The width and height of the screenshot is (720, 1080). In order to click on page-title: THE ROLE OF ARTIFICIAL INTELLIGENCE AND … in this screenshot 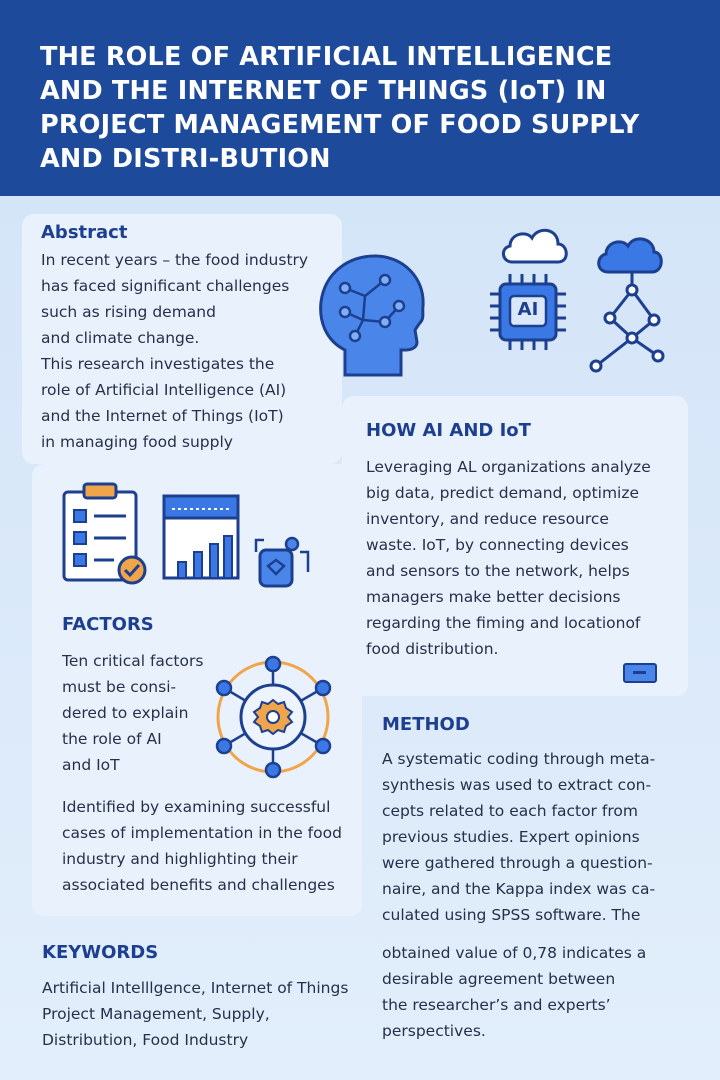, I will do `click(340, 108)`.